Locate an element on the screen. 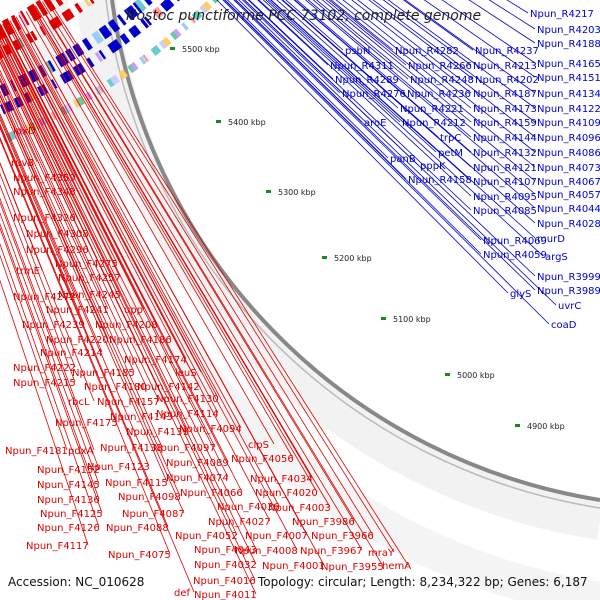 This screenshot has height=600, width=600. gene-label: glyS is located at coordinates (520, 294).